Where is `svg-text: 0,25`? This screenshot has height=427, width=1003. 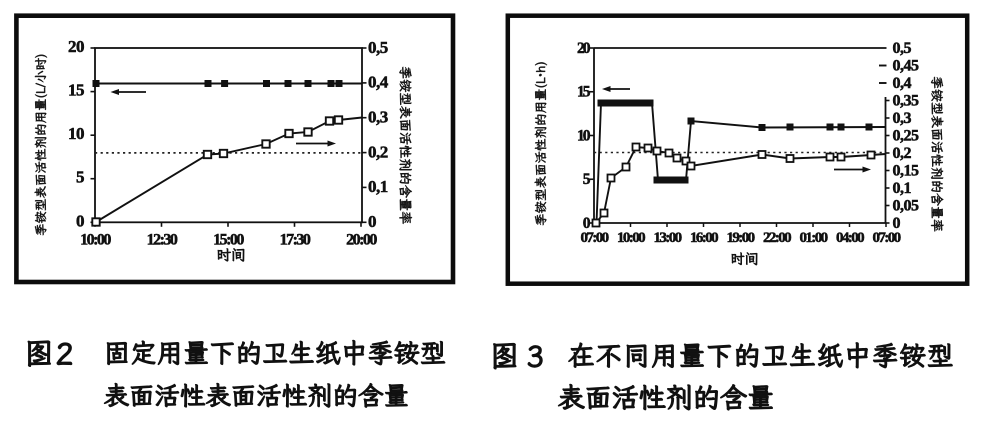
svg-text: 0,25 is located at coordinates (906, 135).